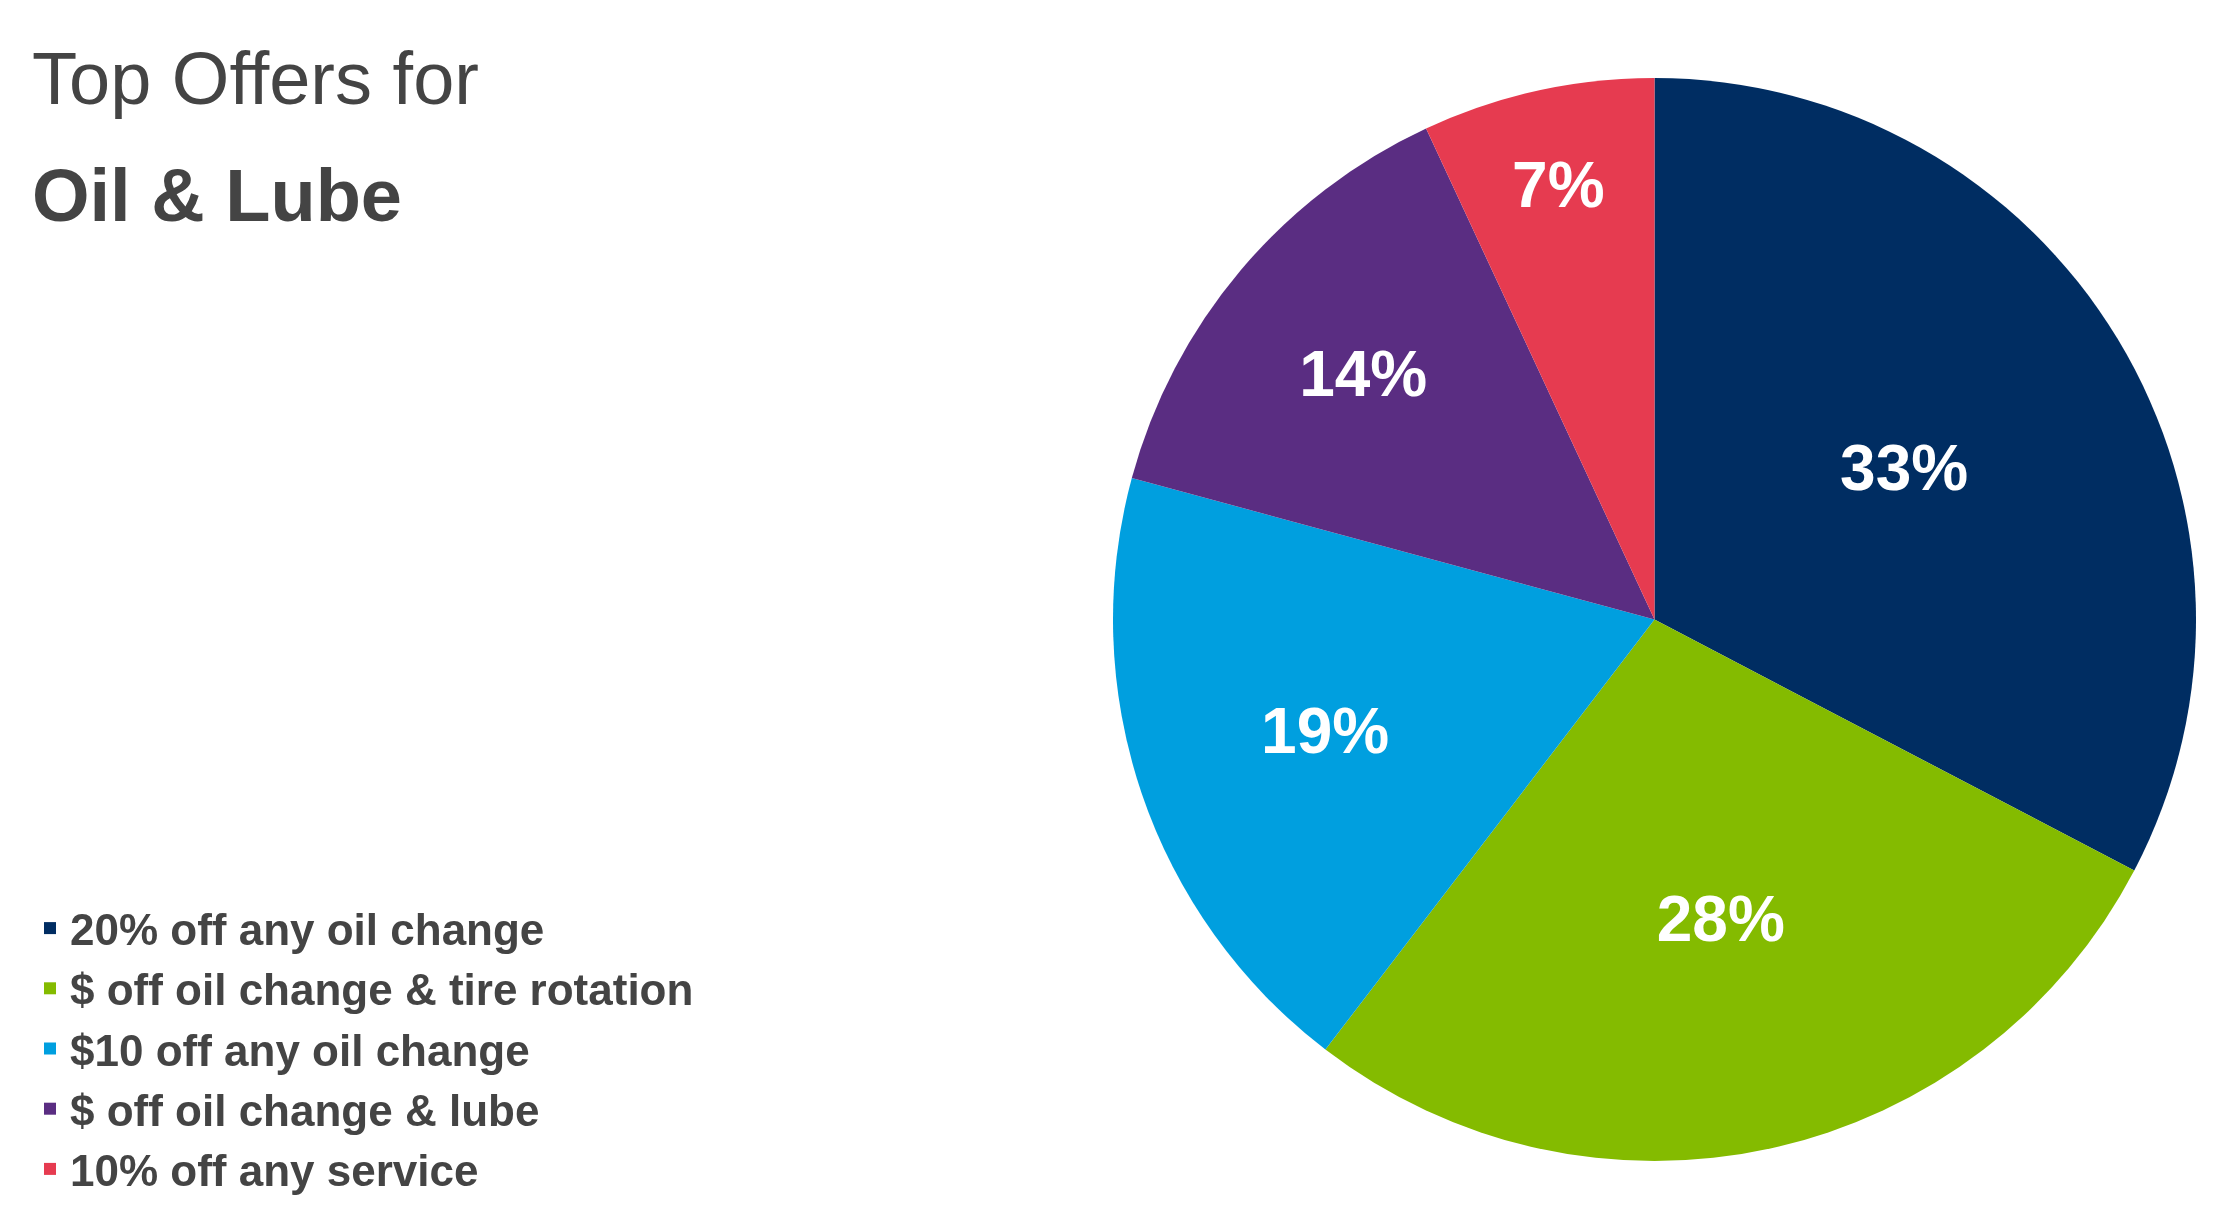  What do you see at coordinates (1558, 184) in the screenshot?
I see `data-label: 7%` at bounding box center [1558, 184].